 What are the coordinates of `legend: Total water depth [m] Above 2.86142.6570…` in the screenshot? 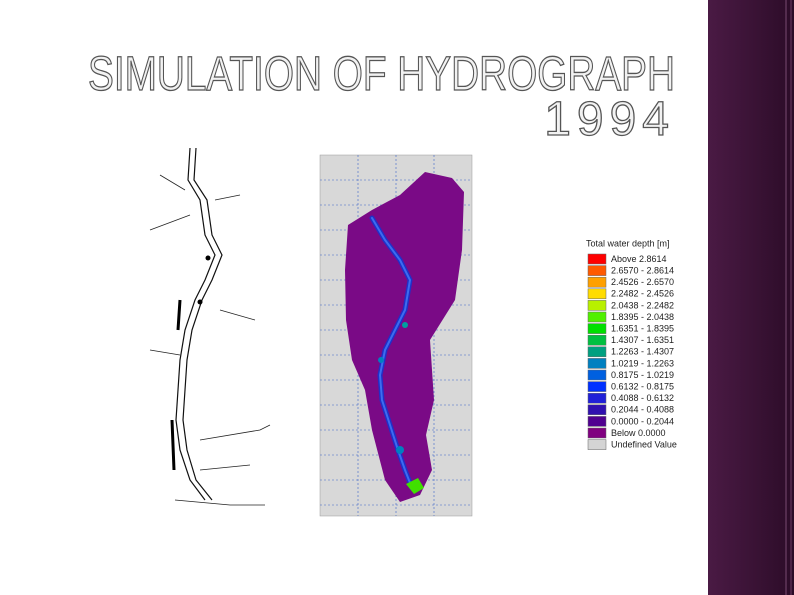 It's located at (631, 344).